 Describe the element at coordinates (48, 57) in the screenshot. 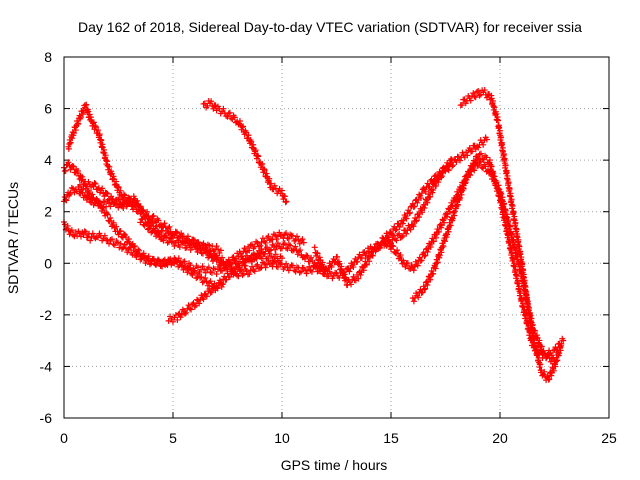

I see `y-tick-label: 8` at that location.